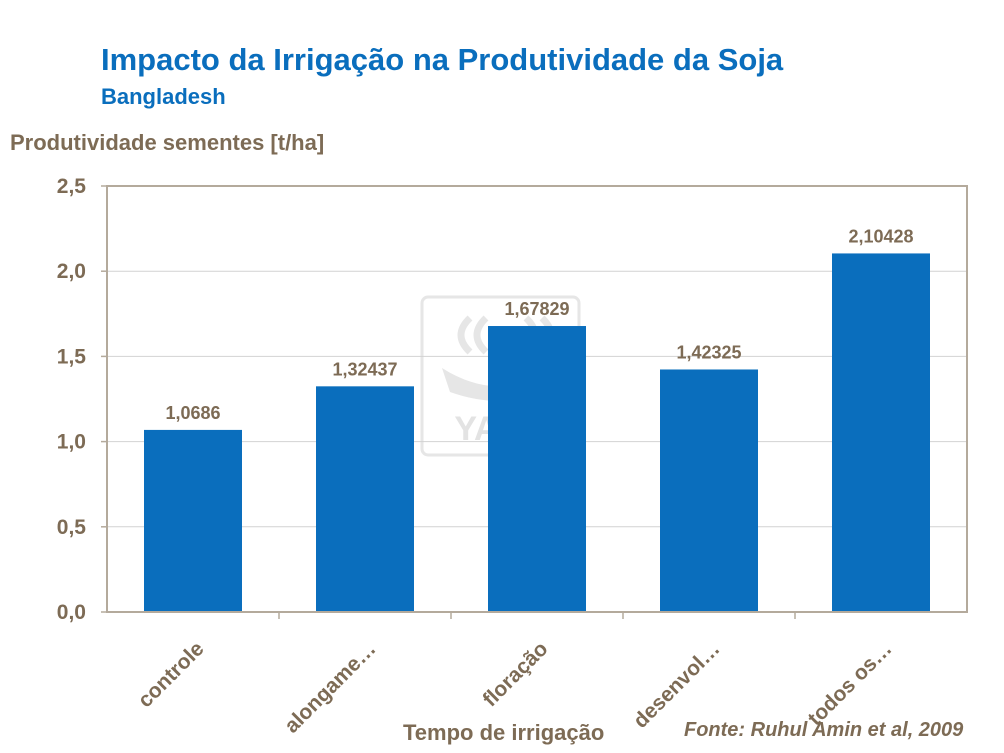 The height and width of the screenshot is (753, 1004). Describe the element at coordinates (515, 674) in the screenshot. I see `category-label: floração` at that location.